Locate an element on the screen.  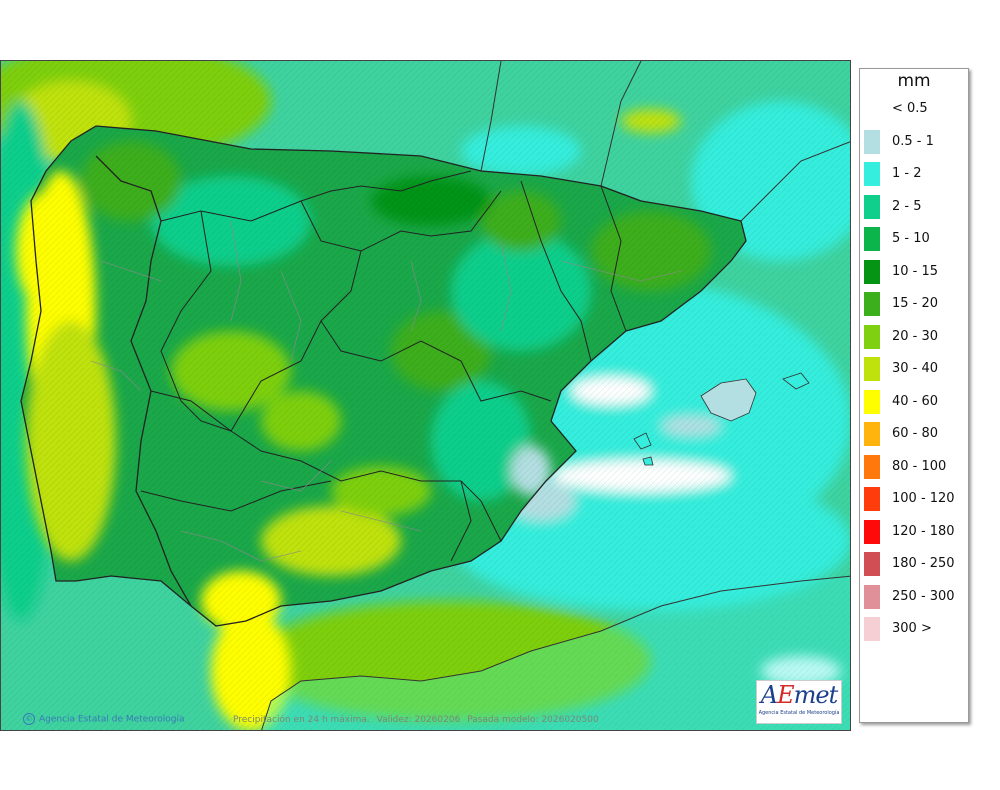
legend-label: 0.5 - 1 is located at coordinates (913, 141).